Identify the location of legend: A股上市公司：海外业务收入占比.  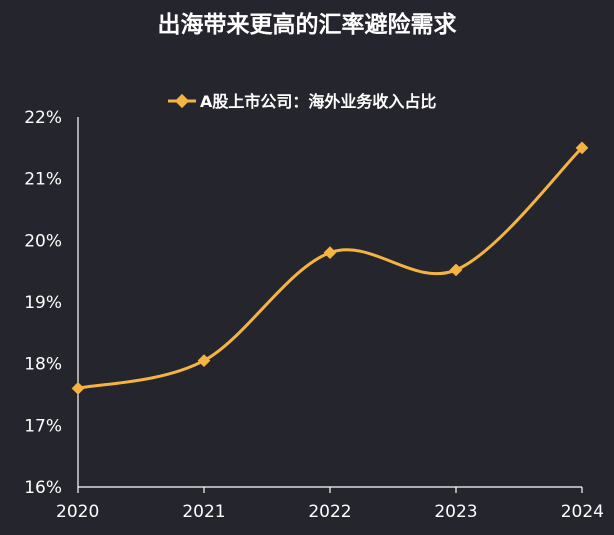
(302, 101).